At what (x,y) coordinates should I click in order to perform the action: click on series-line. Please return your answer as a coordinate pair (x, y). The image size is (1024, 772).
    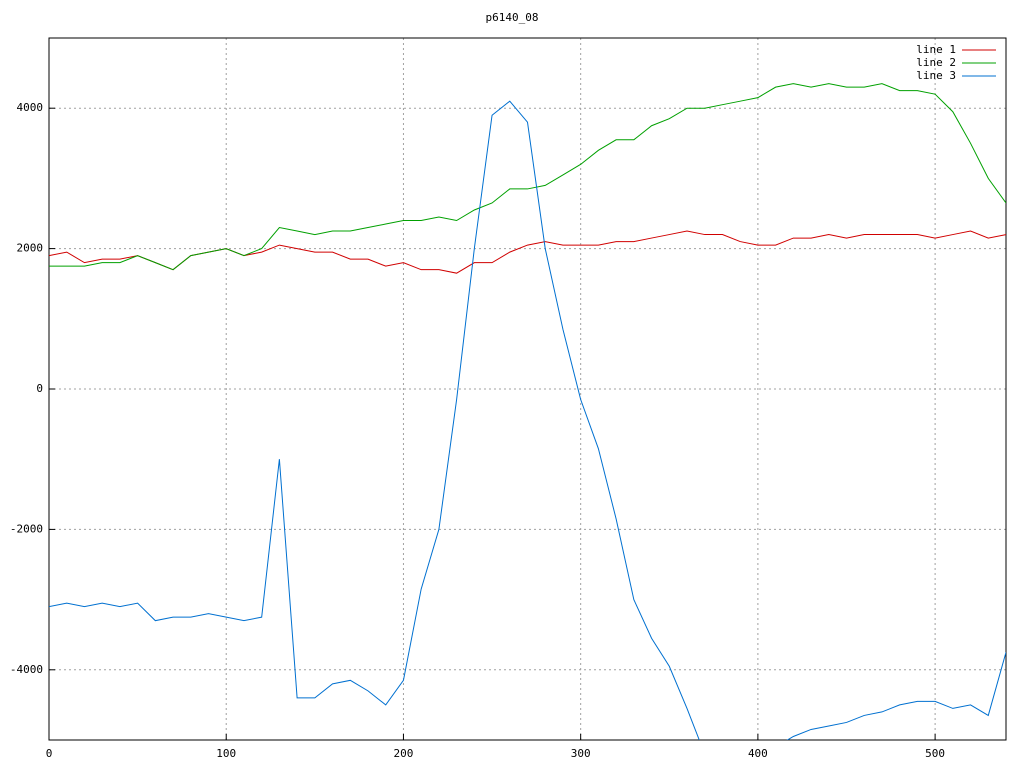
    Looking at the image, I should click on (527, 252).